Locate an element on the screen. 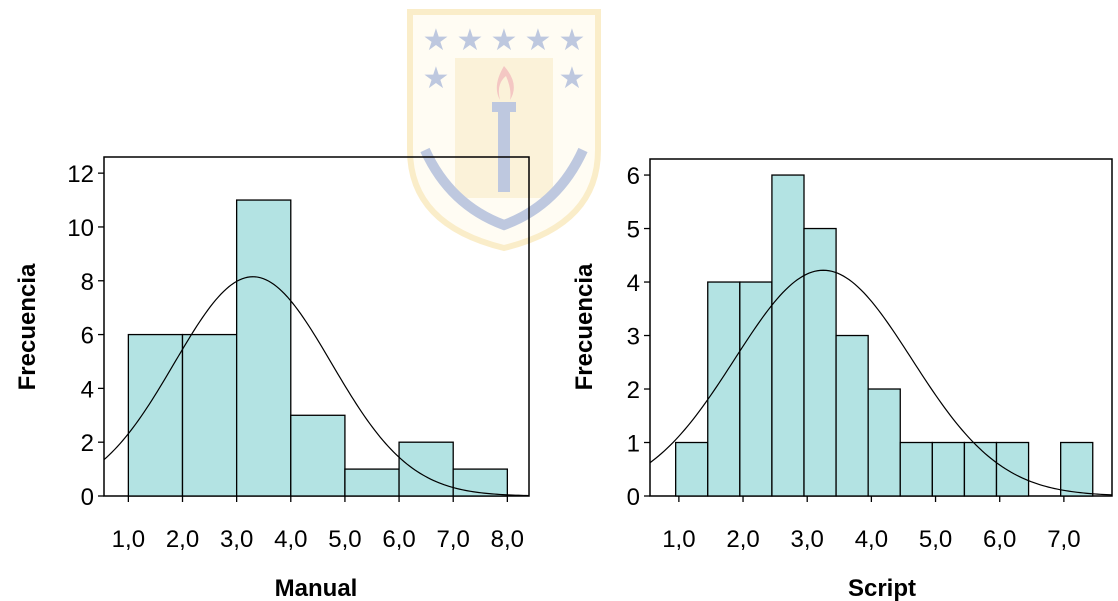 This screenshot has width=1118, height=601. x-tick-label: 8,0 is located at coordinates (507, 539).